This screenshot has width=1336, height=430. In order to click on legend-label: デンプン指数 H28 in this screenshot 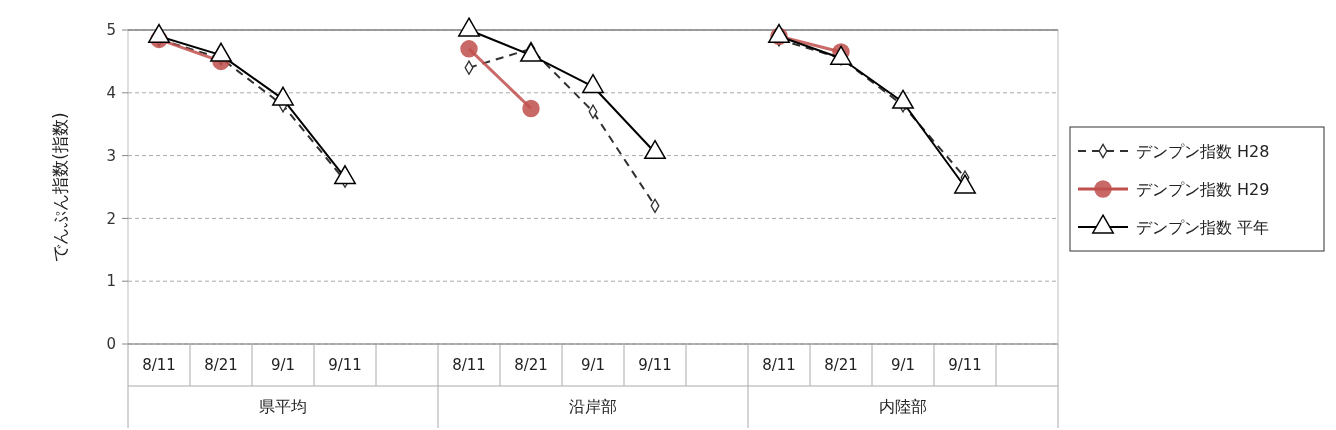, I will do `click(1203, 151)`.